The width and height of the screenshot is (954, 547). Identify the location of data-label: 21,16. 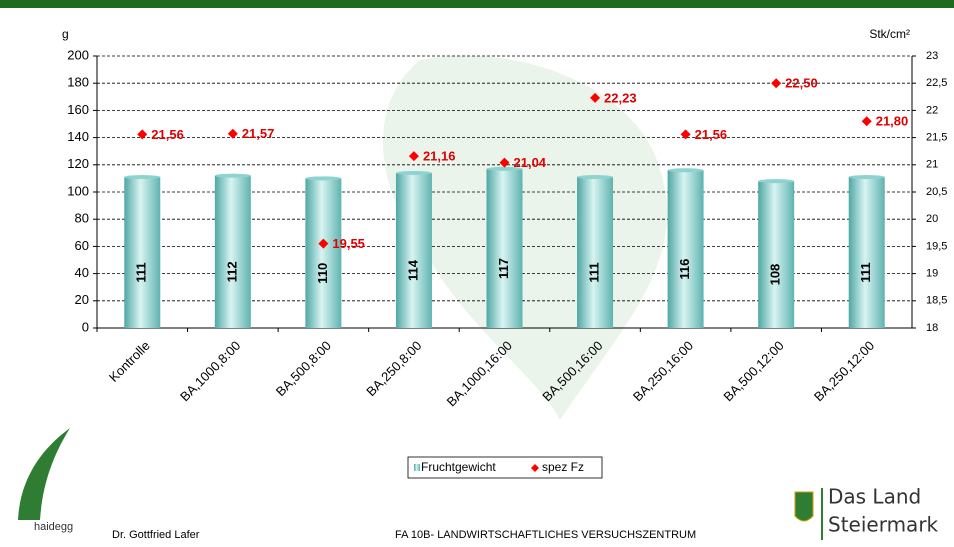
(439, 156).